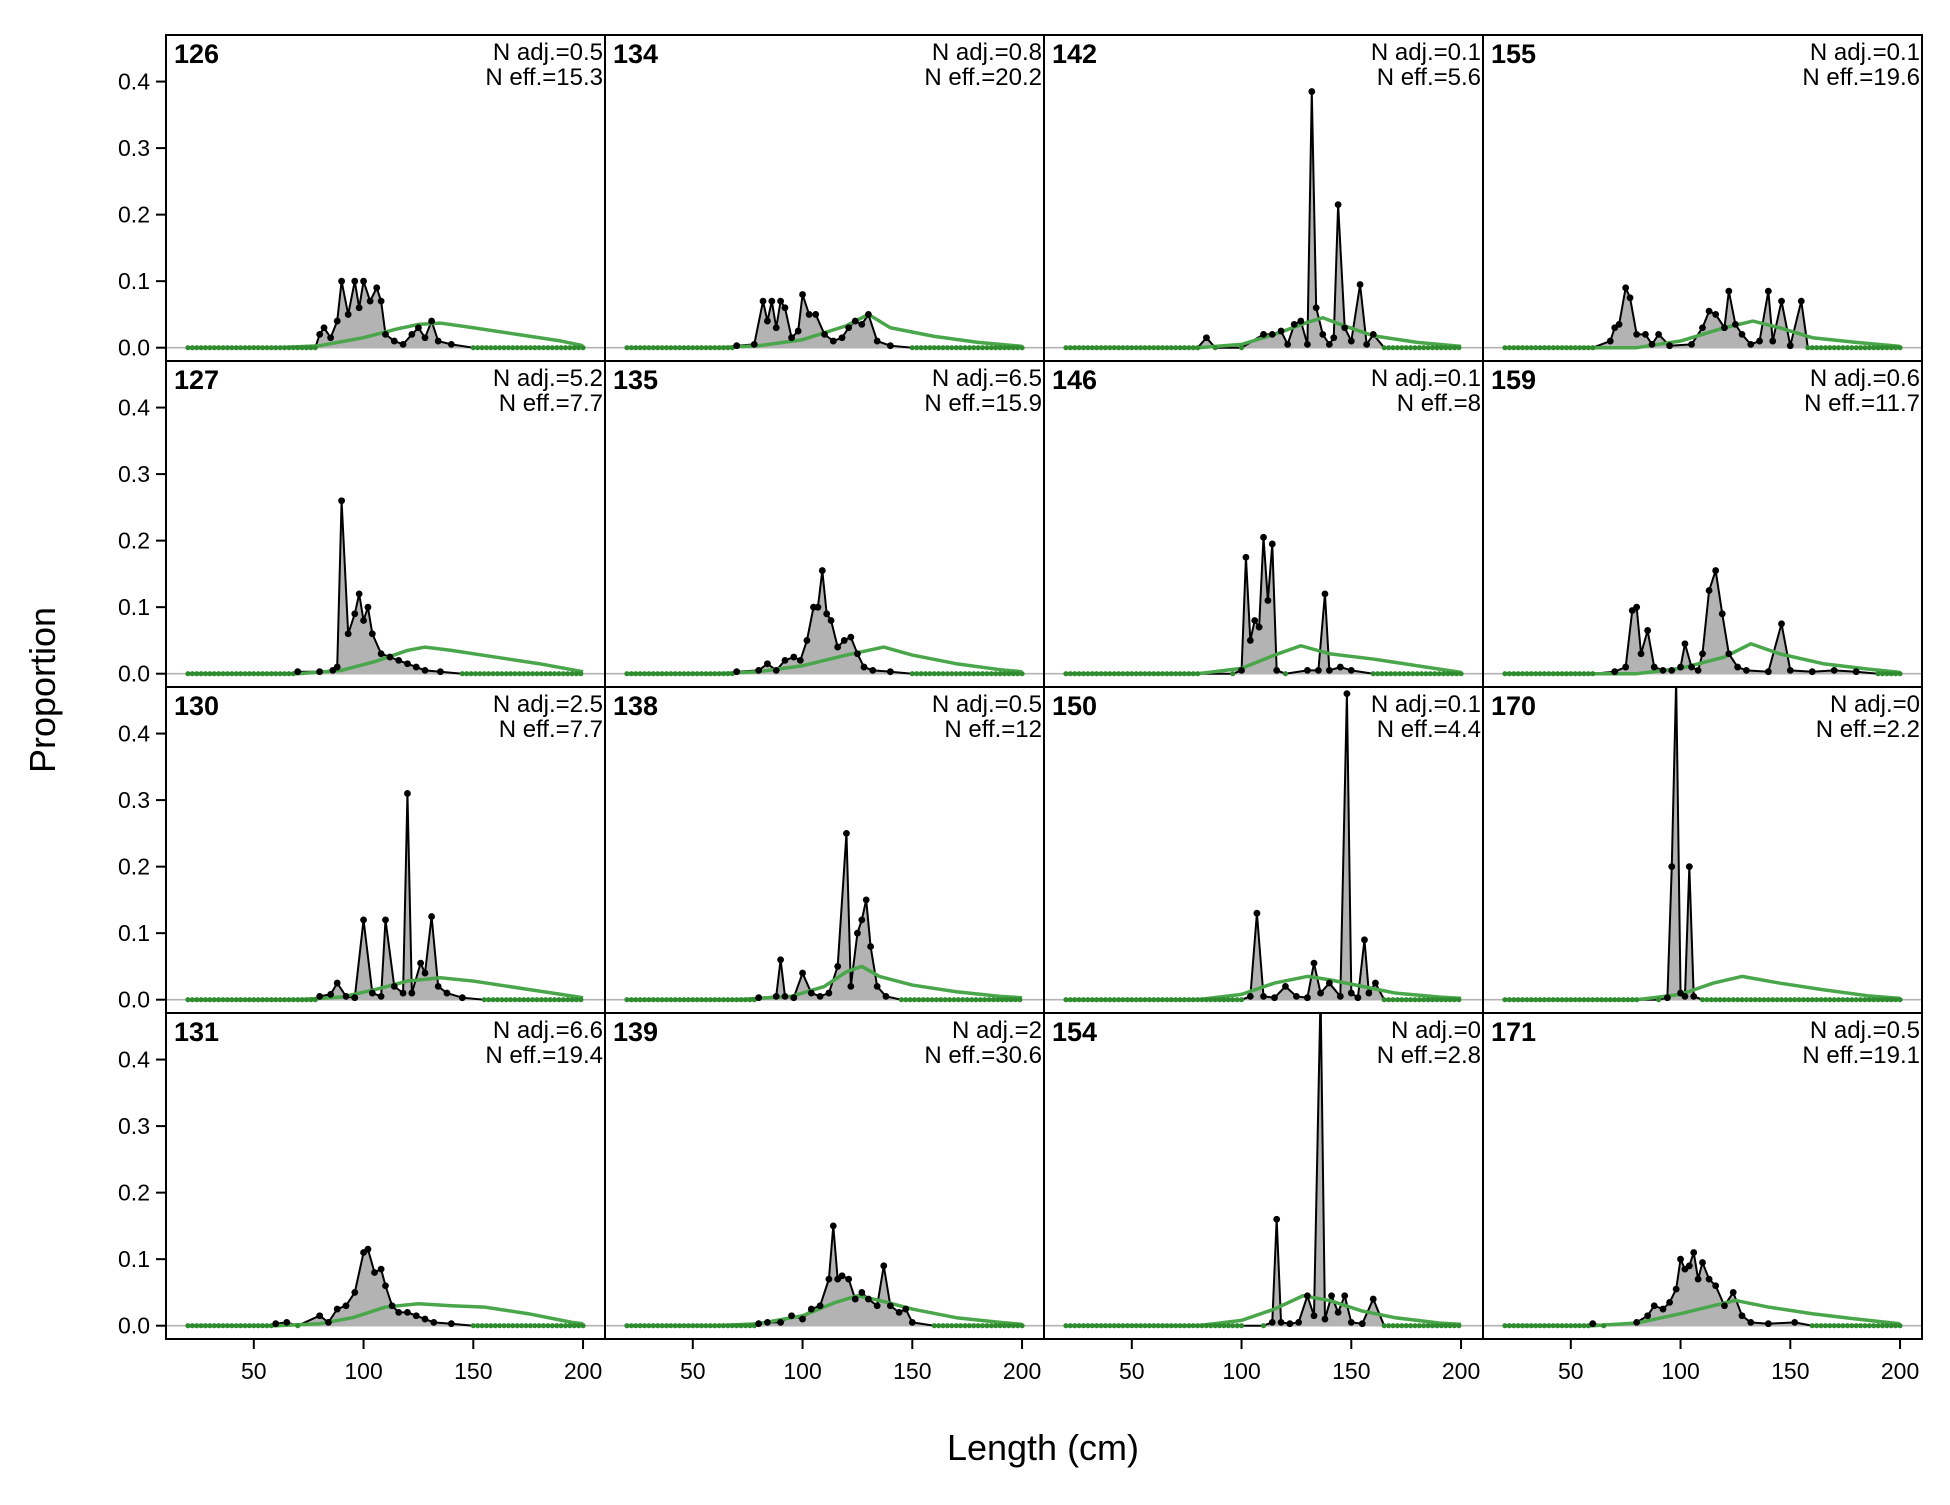  Describe the element at coordinates (1263, 660) in the screenshot. I see `expected-line` at that location.